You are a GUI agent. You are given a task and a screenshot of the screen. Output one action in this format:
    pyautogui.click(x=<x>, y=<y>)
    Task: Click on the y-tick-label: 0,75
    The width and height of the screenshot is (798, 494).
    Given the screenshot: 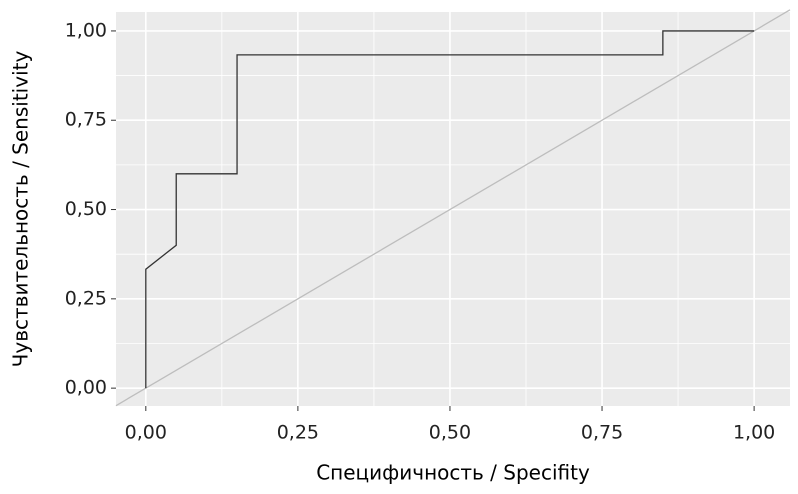 What is the action you would take?
    pyautogui.click(x=86, y=120)
    